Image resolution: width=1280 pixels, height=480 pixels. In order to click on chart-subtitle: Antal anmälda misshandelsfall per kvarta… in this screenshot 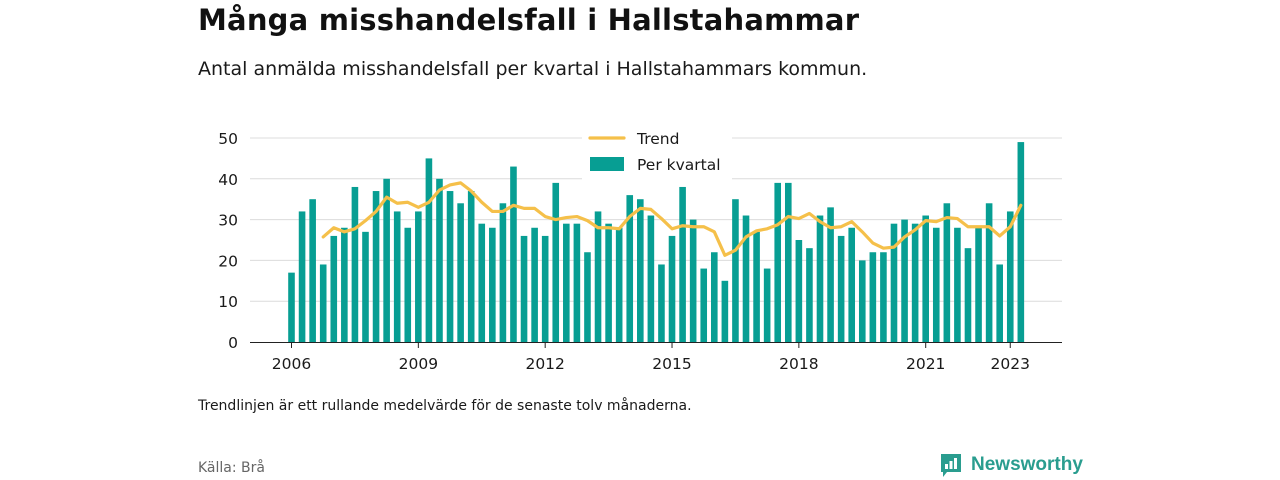, I will do `click(533, 69)`.